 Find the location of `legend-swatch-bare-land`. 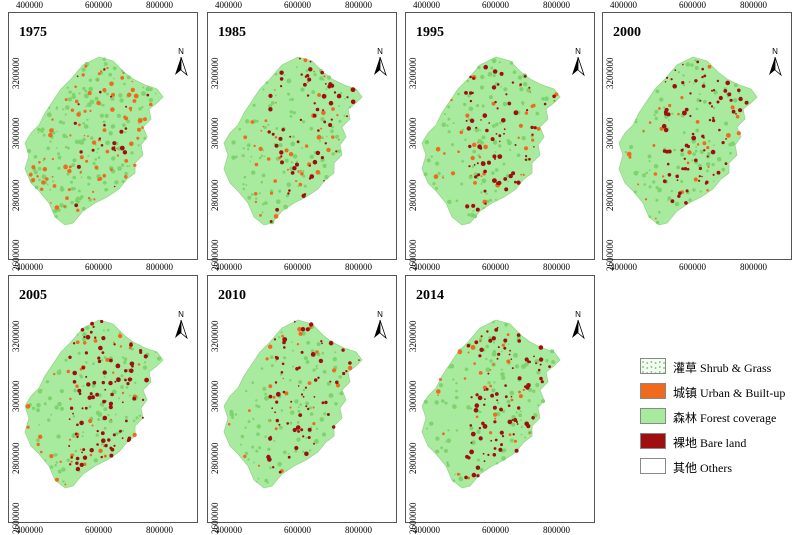

legend-swatch-bare-land is located at coordinates (653, 441).